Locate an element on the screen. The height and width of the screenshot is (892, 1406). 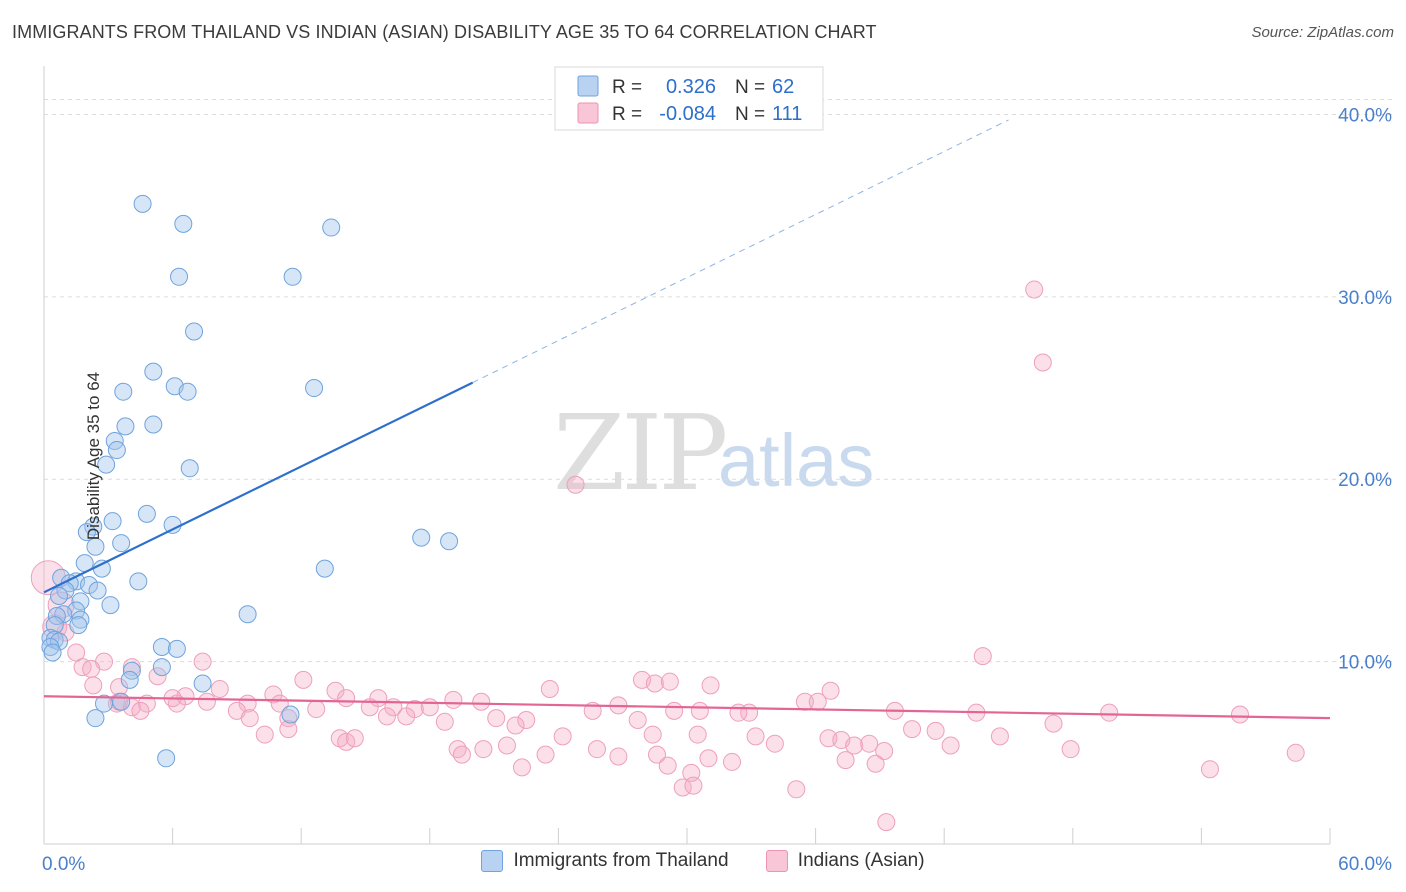
trend-line-thailand is located at coordinates (258, 487).